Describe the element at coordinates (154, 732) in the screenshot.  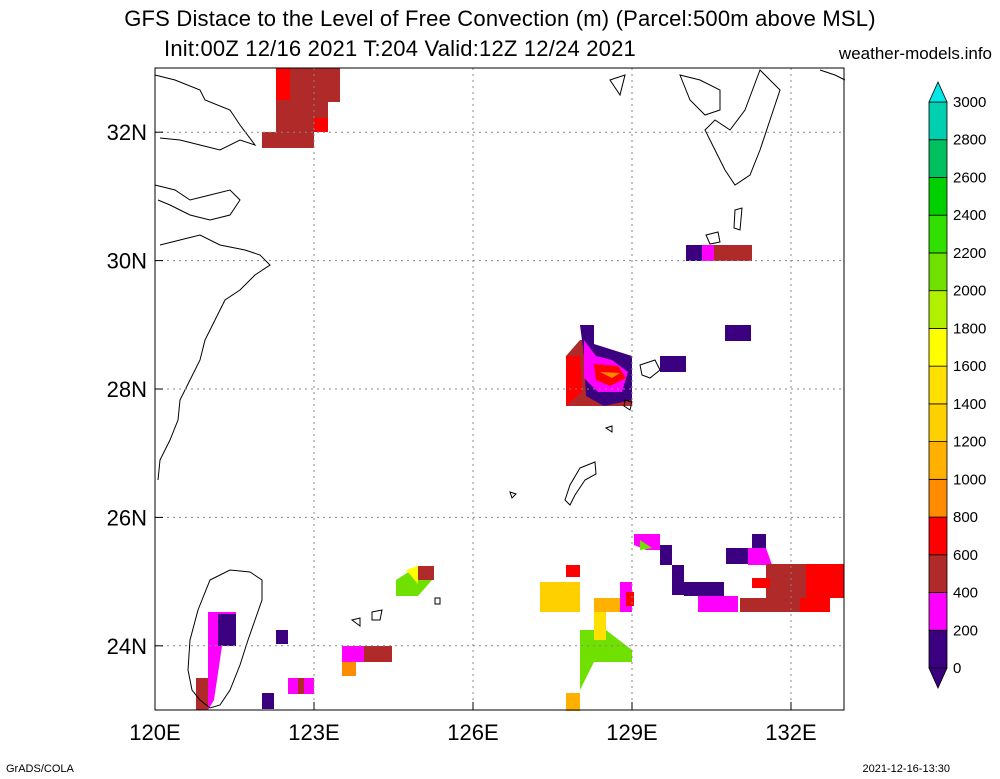
I see `lon-tick-label: 120E` at that location.